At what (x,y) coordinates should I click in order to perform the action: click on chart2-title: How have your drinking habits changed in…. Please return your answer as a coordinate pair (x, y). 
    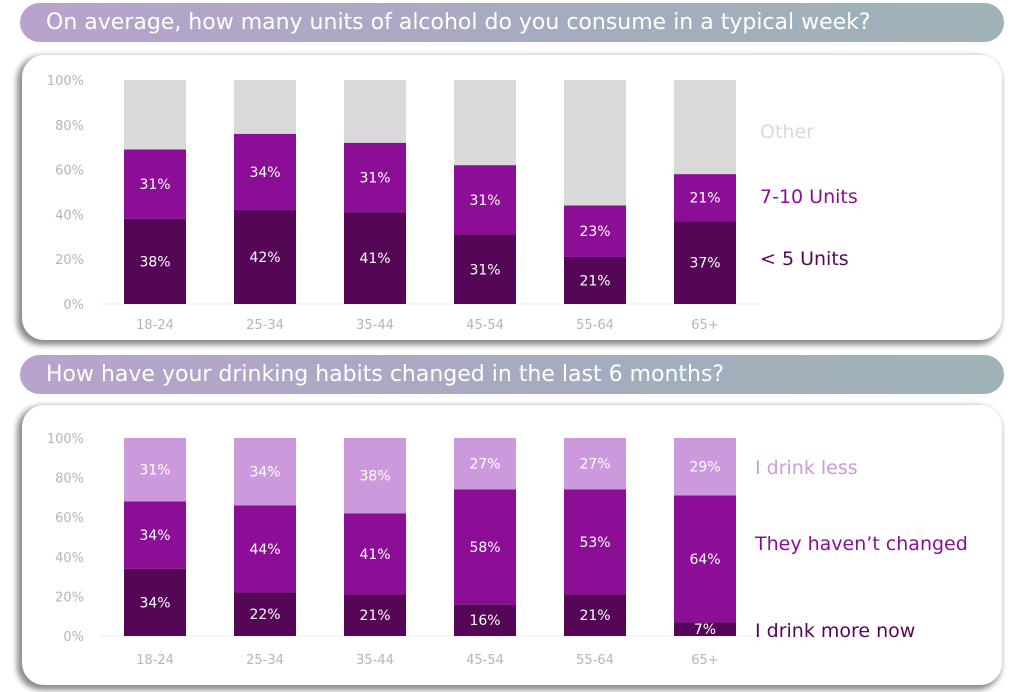
    Looking at the image, I should click on (512, 374).